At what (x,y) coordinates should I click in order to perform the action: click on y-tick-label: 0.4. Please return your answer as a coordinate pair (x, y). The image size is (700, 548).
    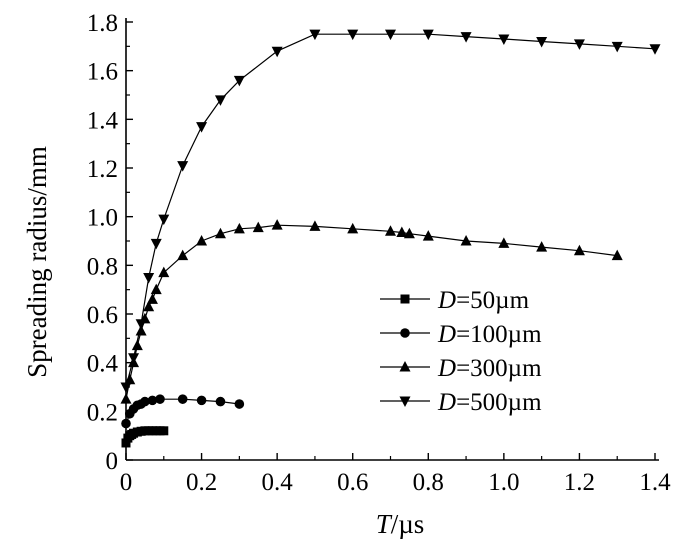
    Looking at the image, I should click on (103, 364).